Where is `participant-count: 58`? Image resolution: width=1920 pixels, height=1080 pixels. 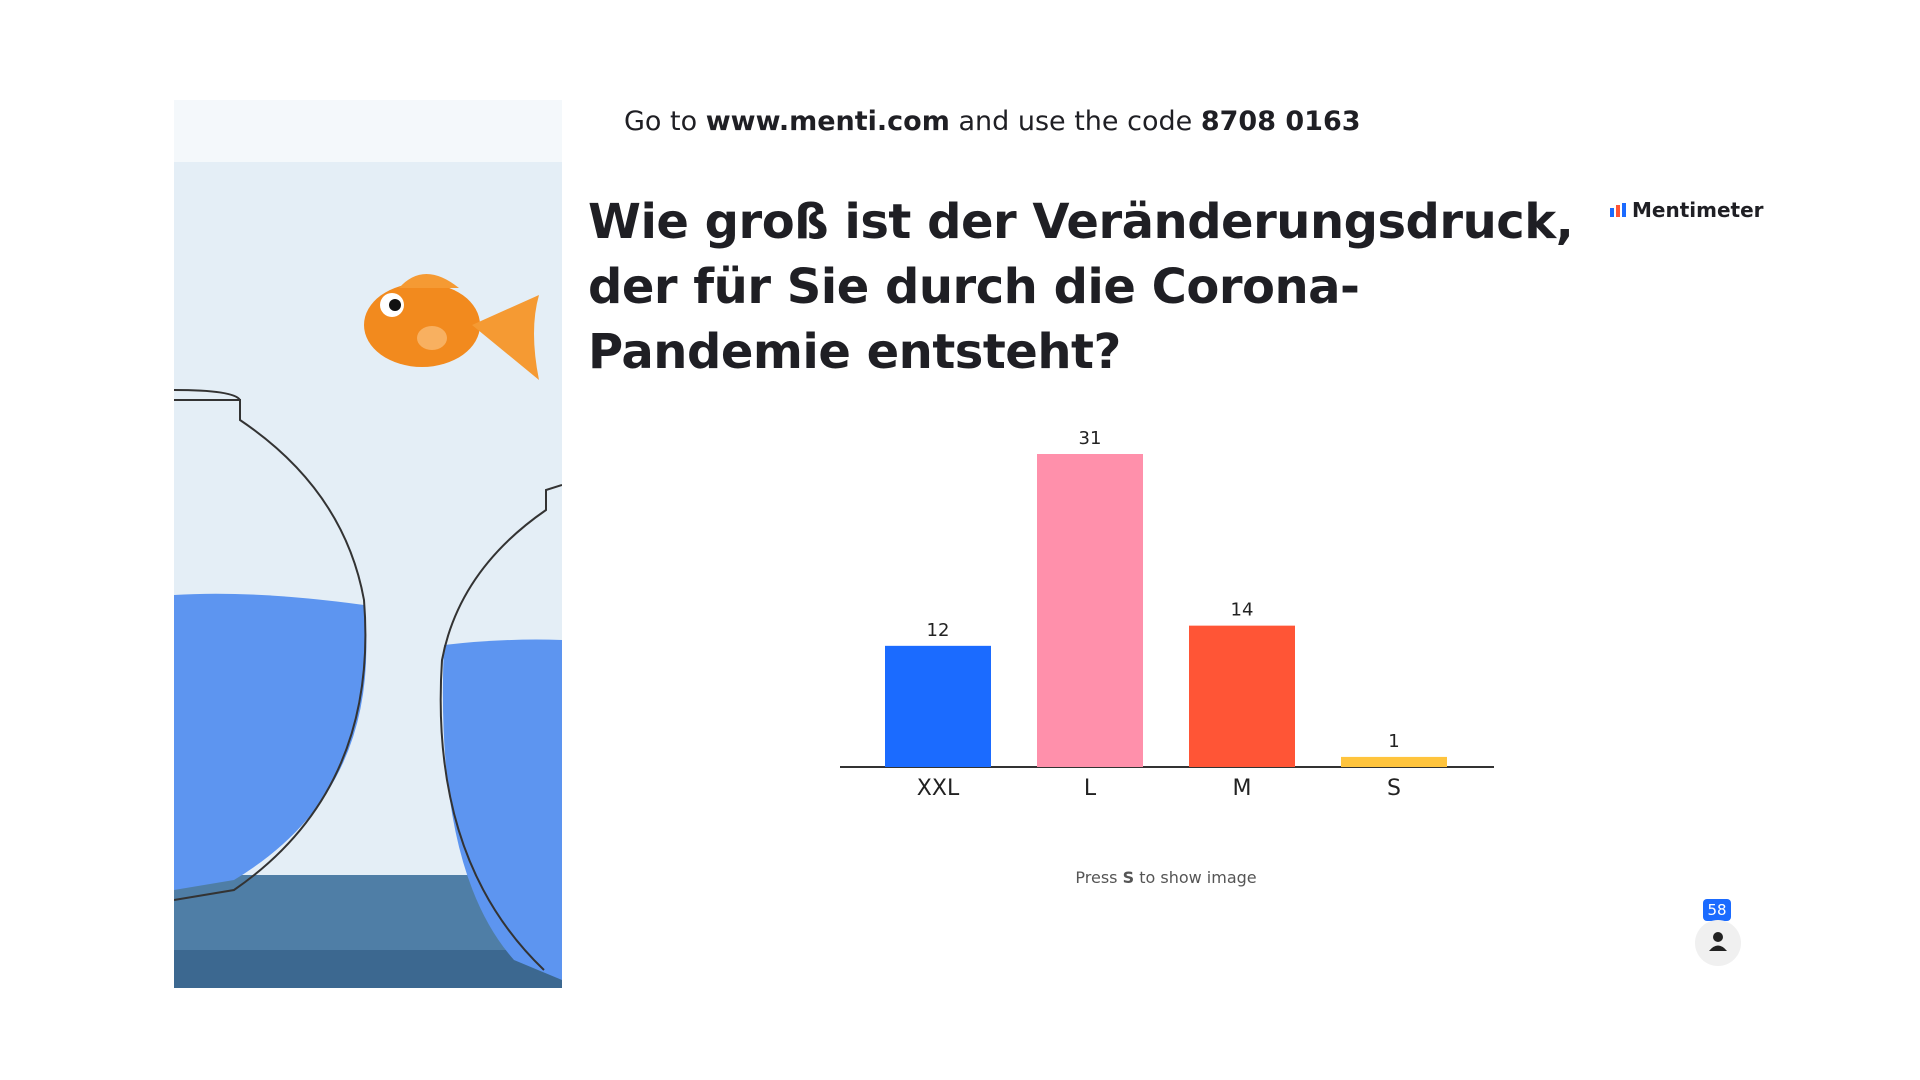
participant-count: 58 is located at coordinates (1717, 910).